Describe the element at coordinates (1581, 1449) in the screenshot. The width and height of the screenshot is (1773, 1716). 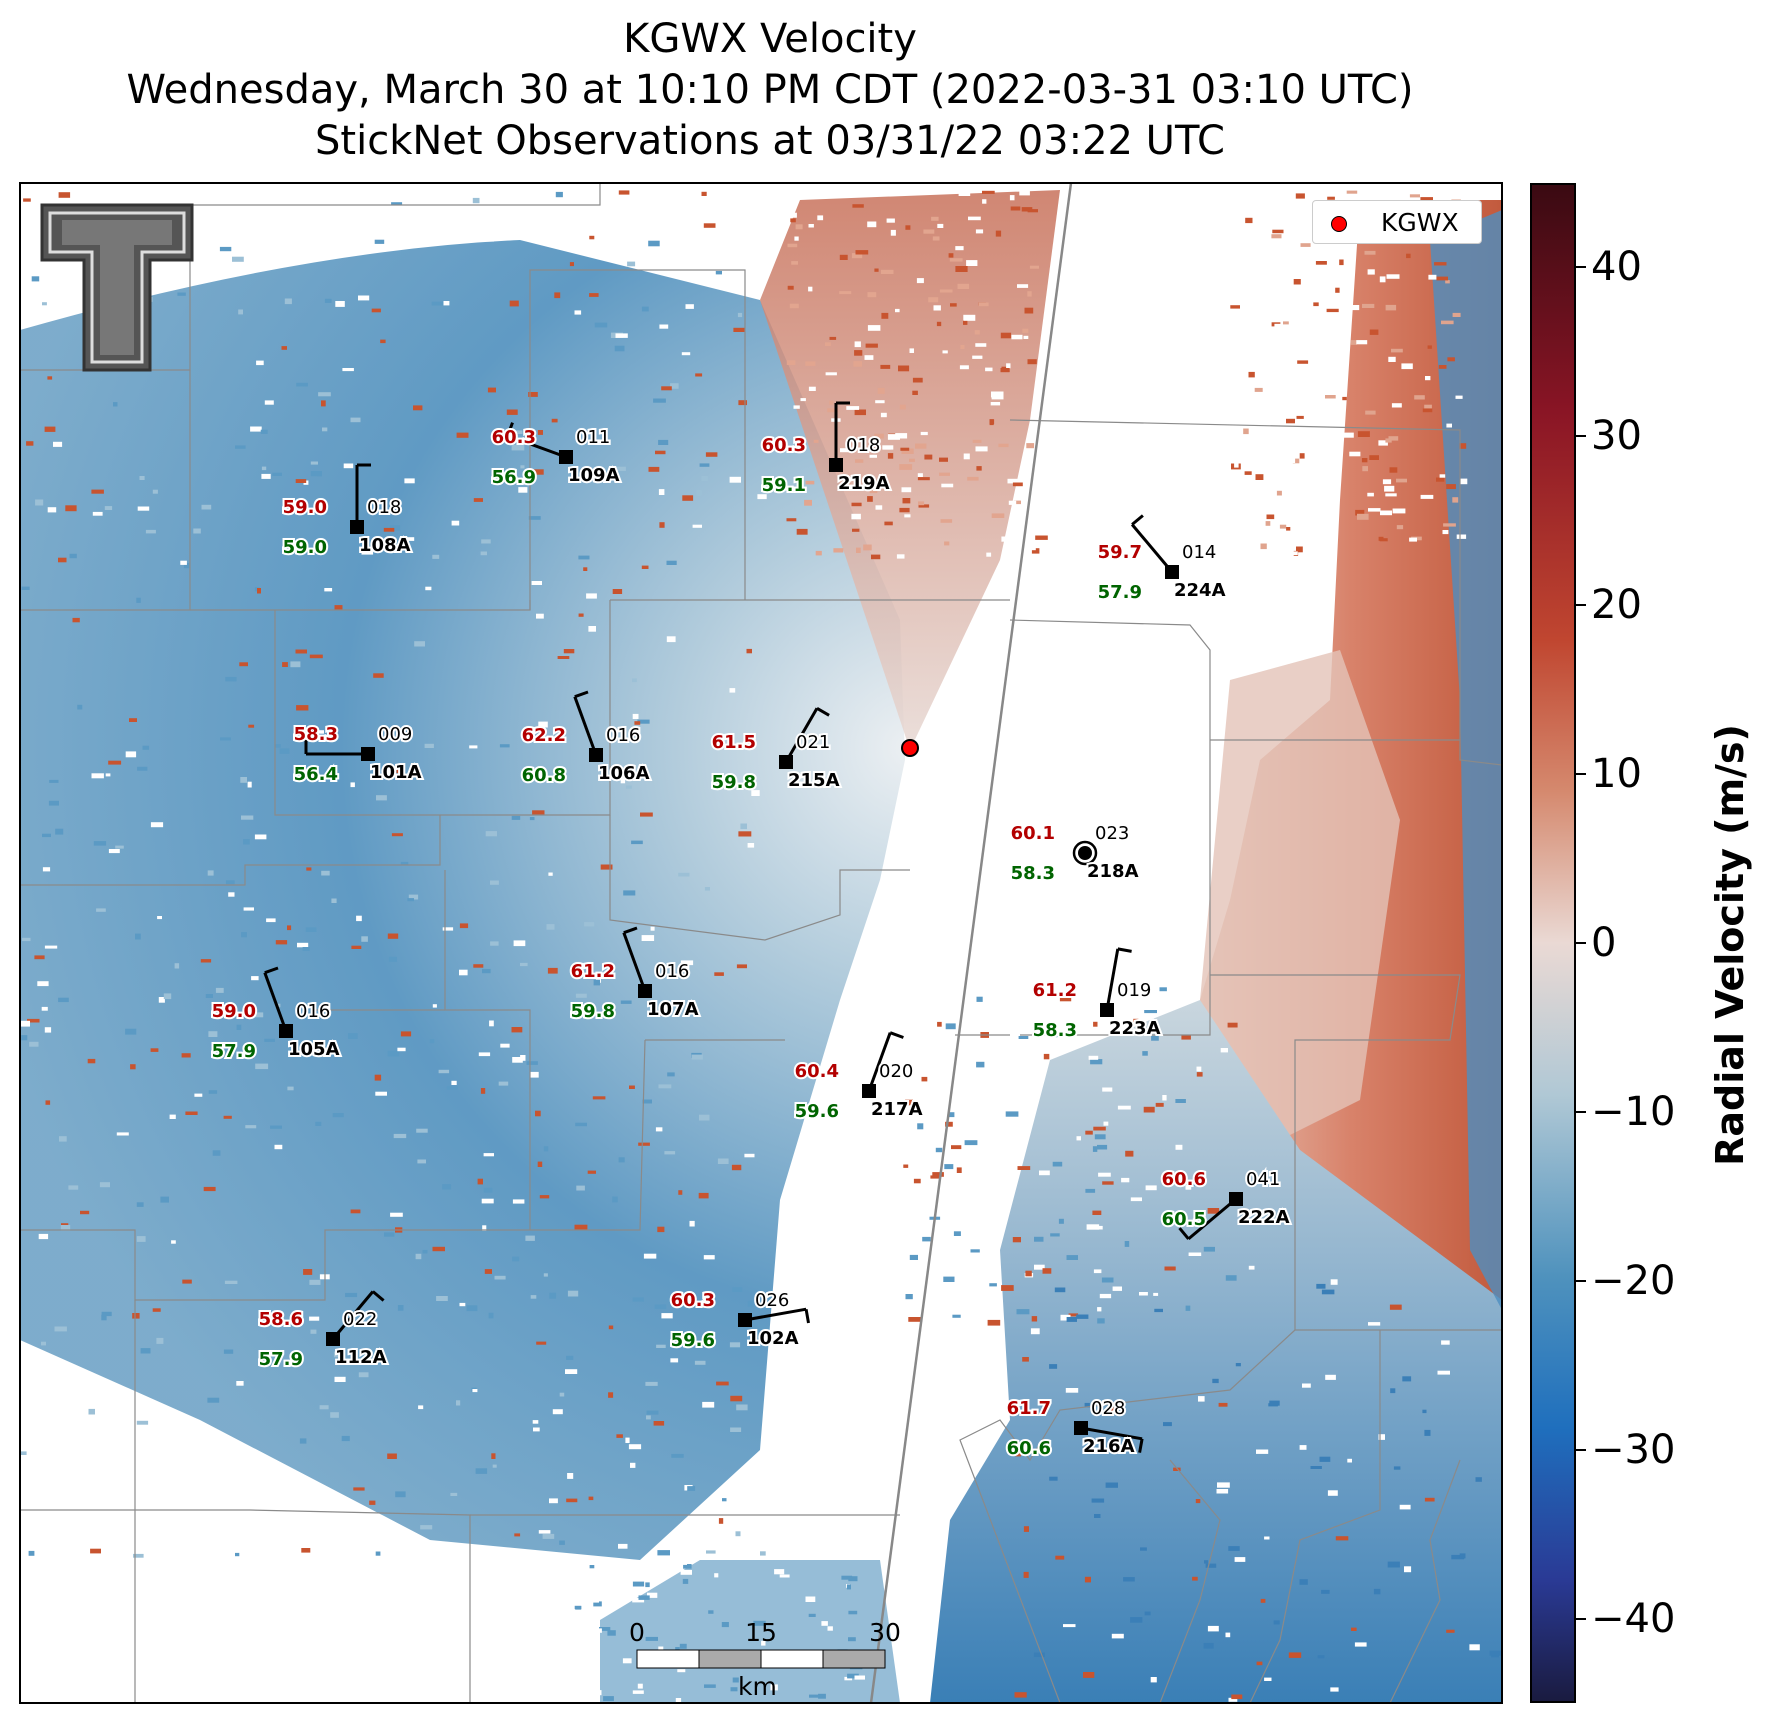
I see `colorbar-tick` at that location.